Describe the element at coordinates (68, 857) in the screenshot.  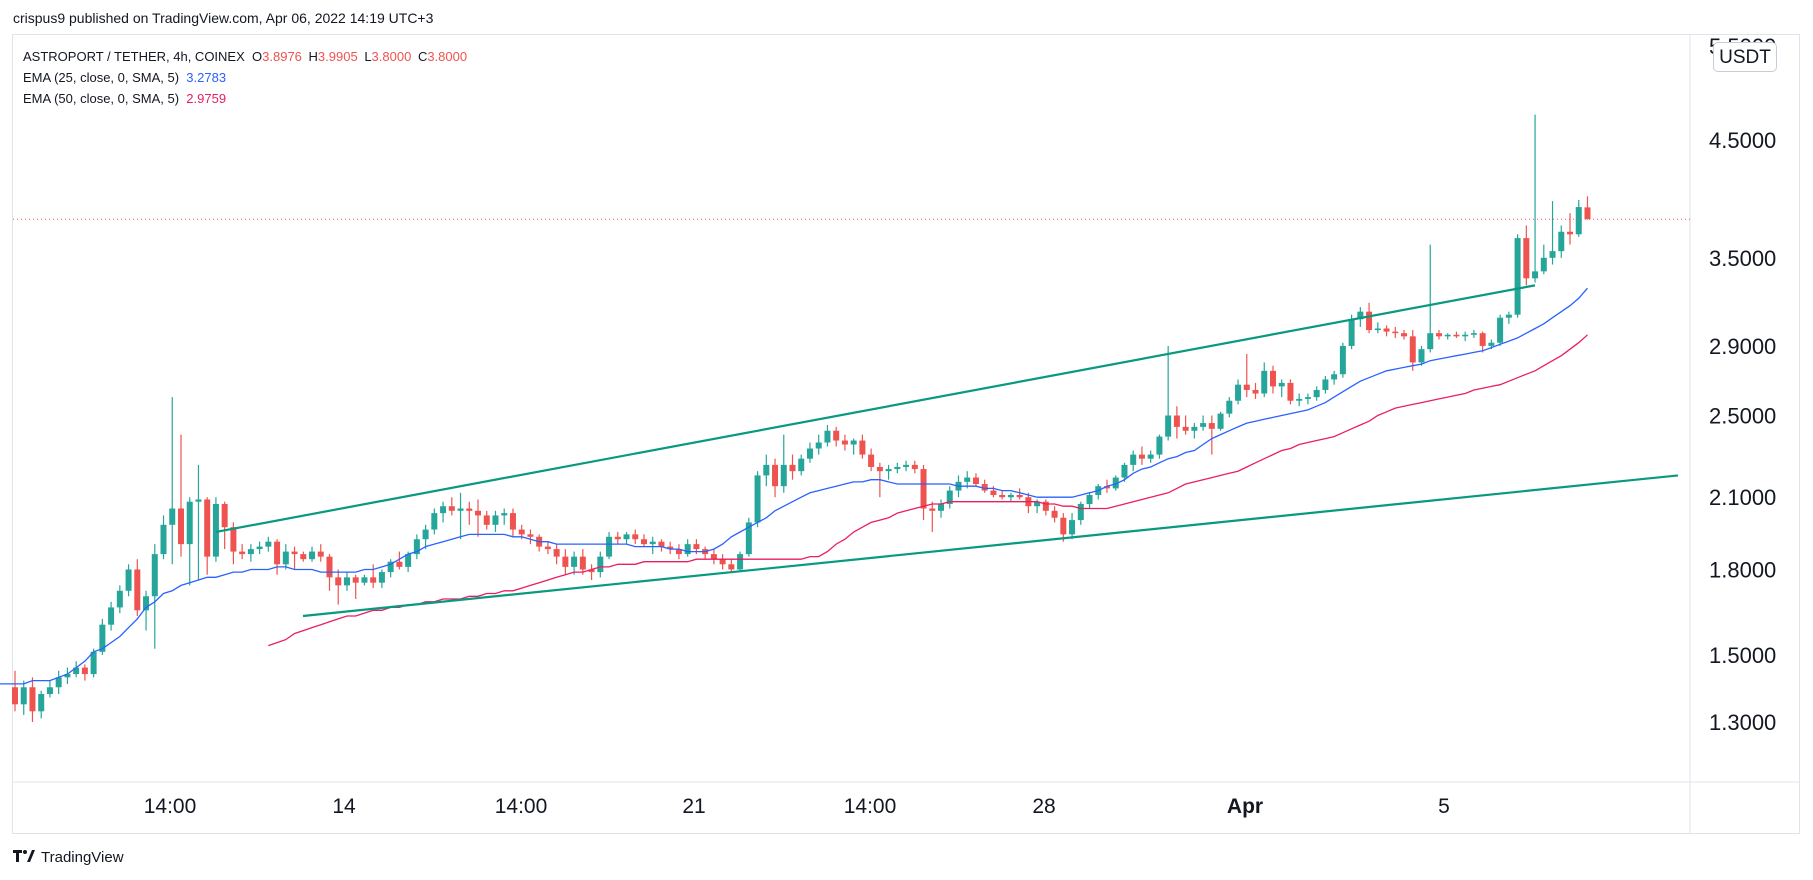
I see `footer-brand: TradingView` at that location.